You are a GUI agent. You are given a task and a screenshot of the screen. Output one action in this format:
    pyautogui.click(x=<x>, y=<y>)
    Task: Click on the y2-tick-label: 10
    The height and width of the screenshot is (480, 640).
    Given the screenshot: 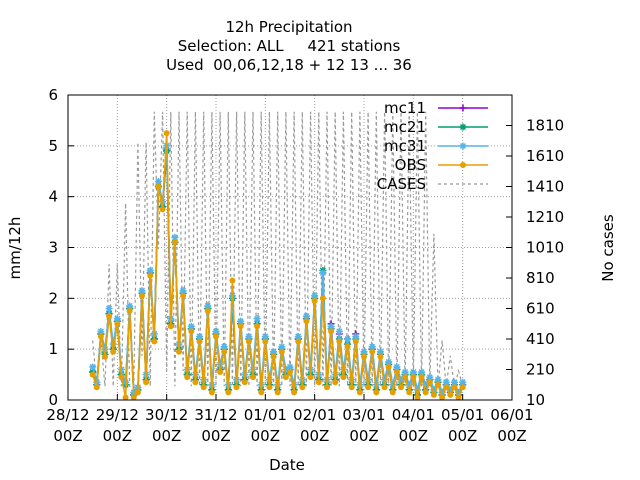 What is the action you would take?
    pyautogui.click(x=535, y=400)
    